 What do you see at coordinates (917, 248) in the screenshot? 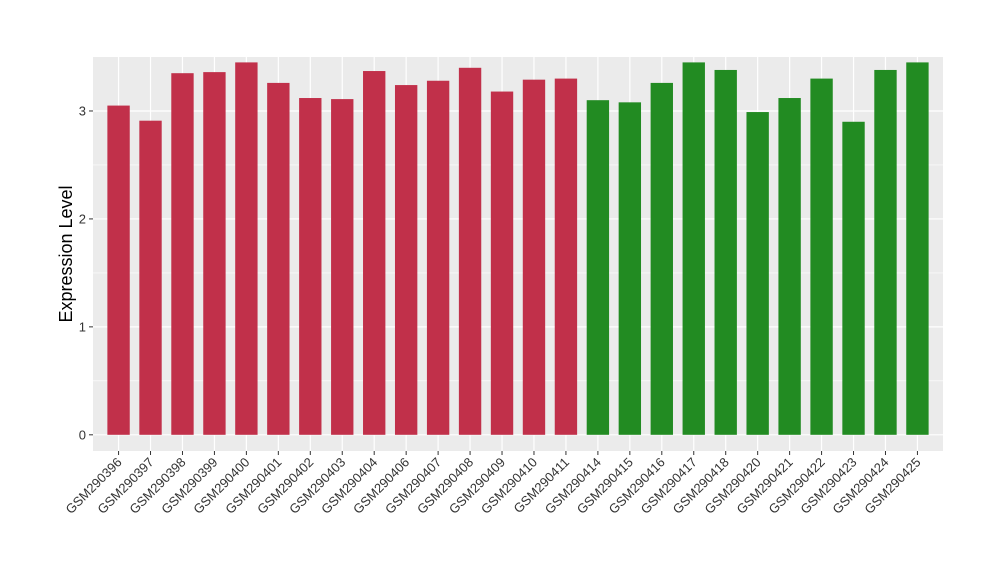
I see `bar-GSM290425` at bounding box center [917, 248].